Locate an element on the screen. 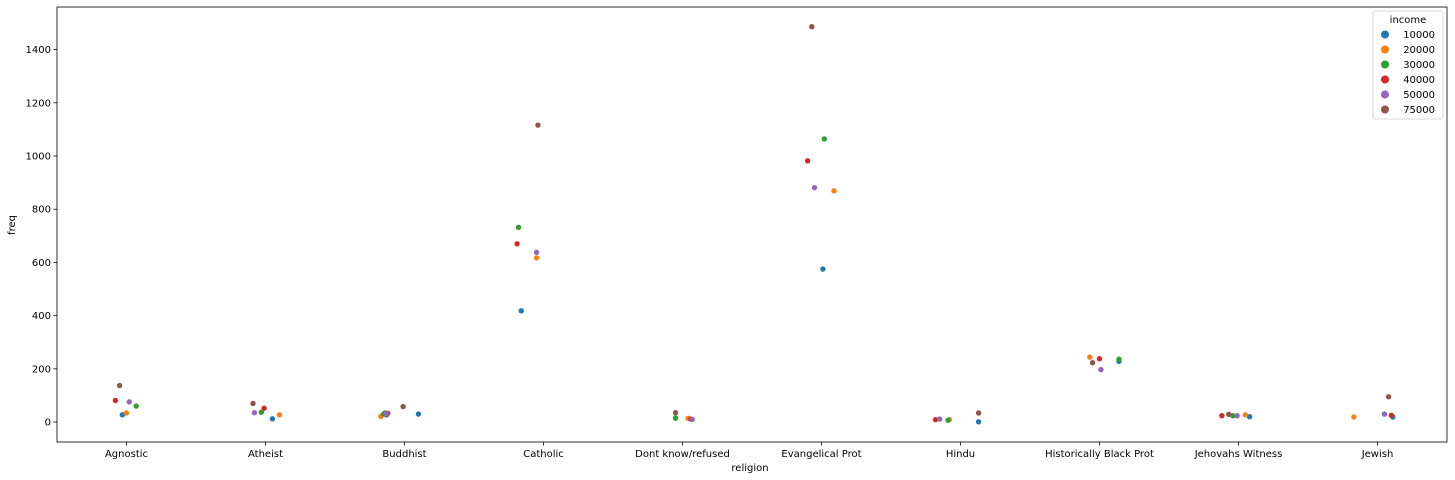 The width and height of the screenshot is (1455, 480). point-40000-jewish is located at coordinates (1391, 415).